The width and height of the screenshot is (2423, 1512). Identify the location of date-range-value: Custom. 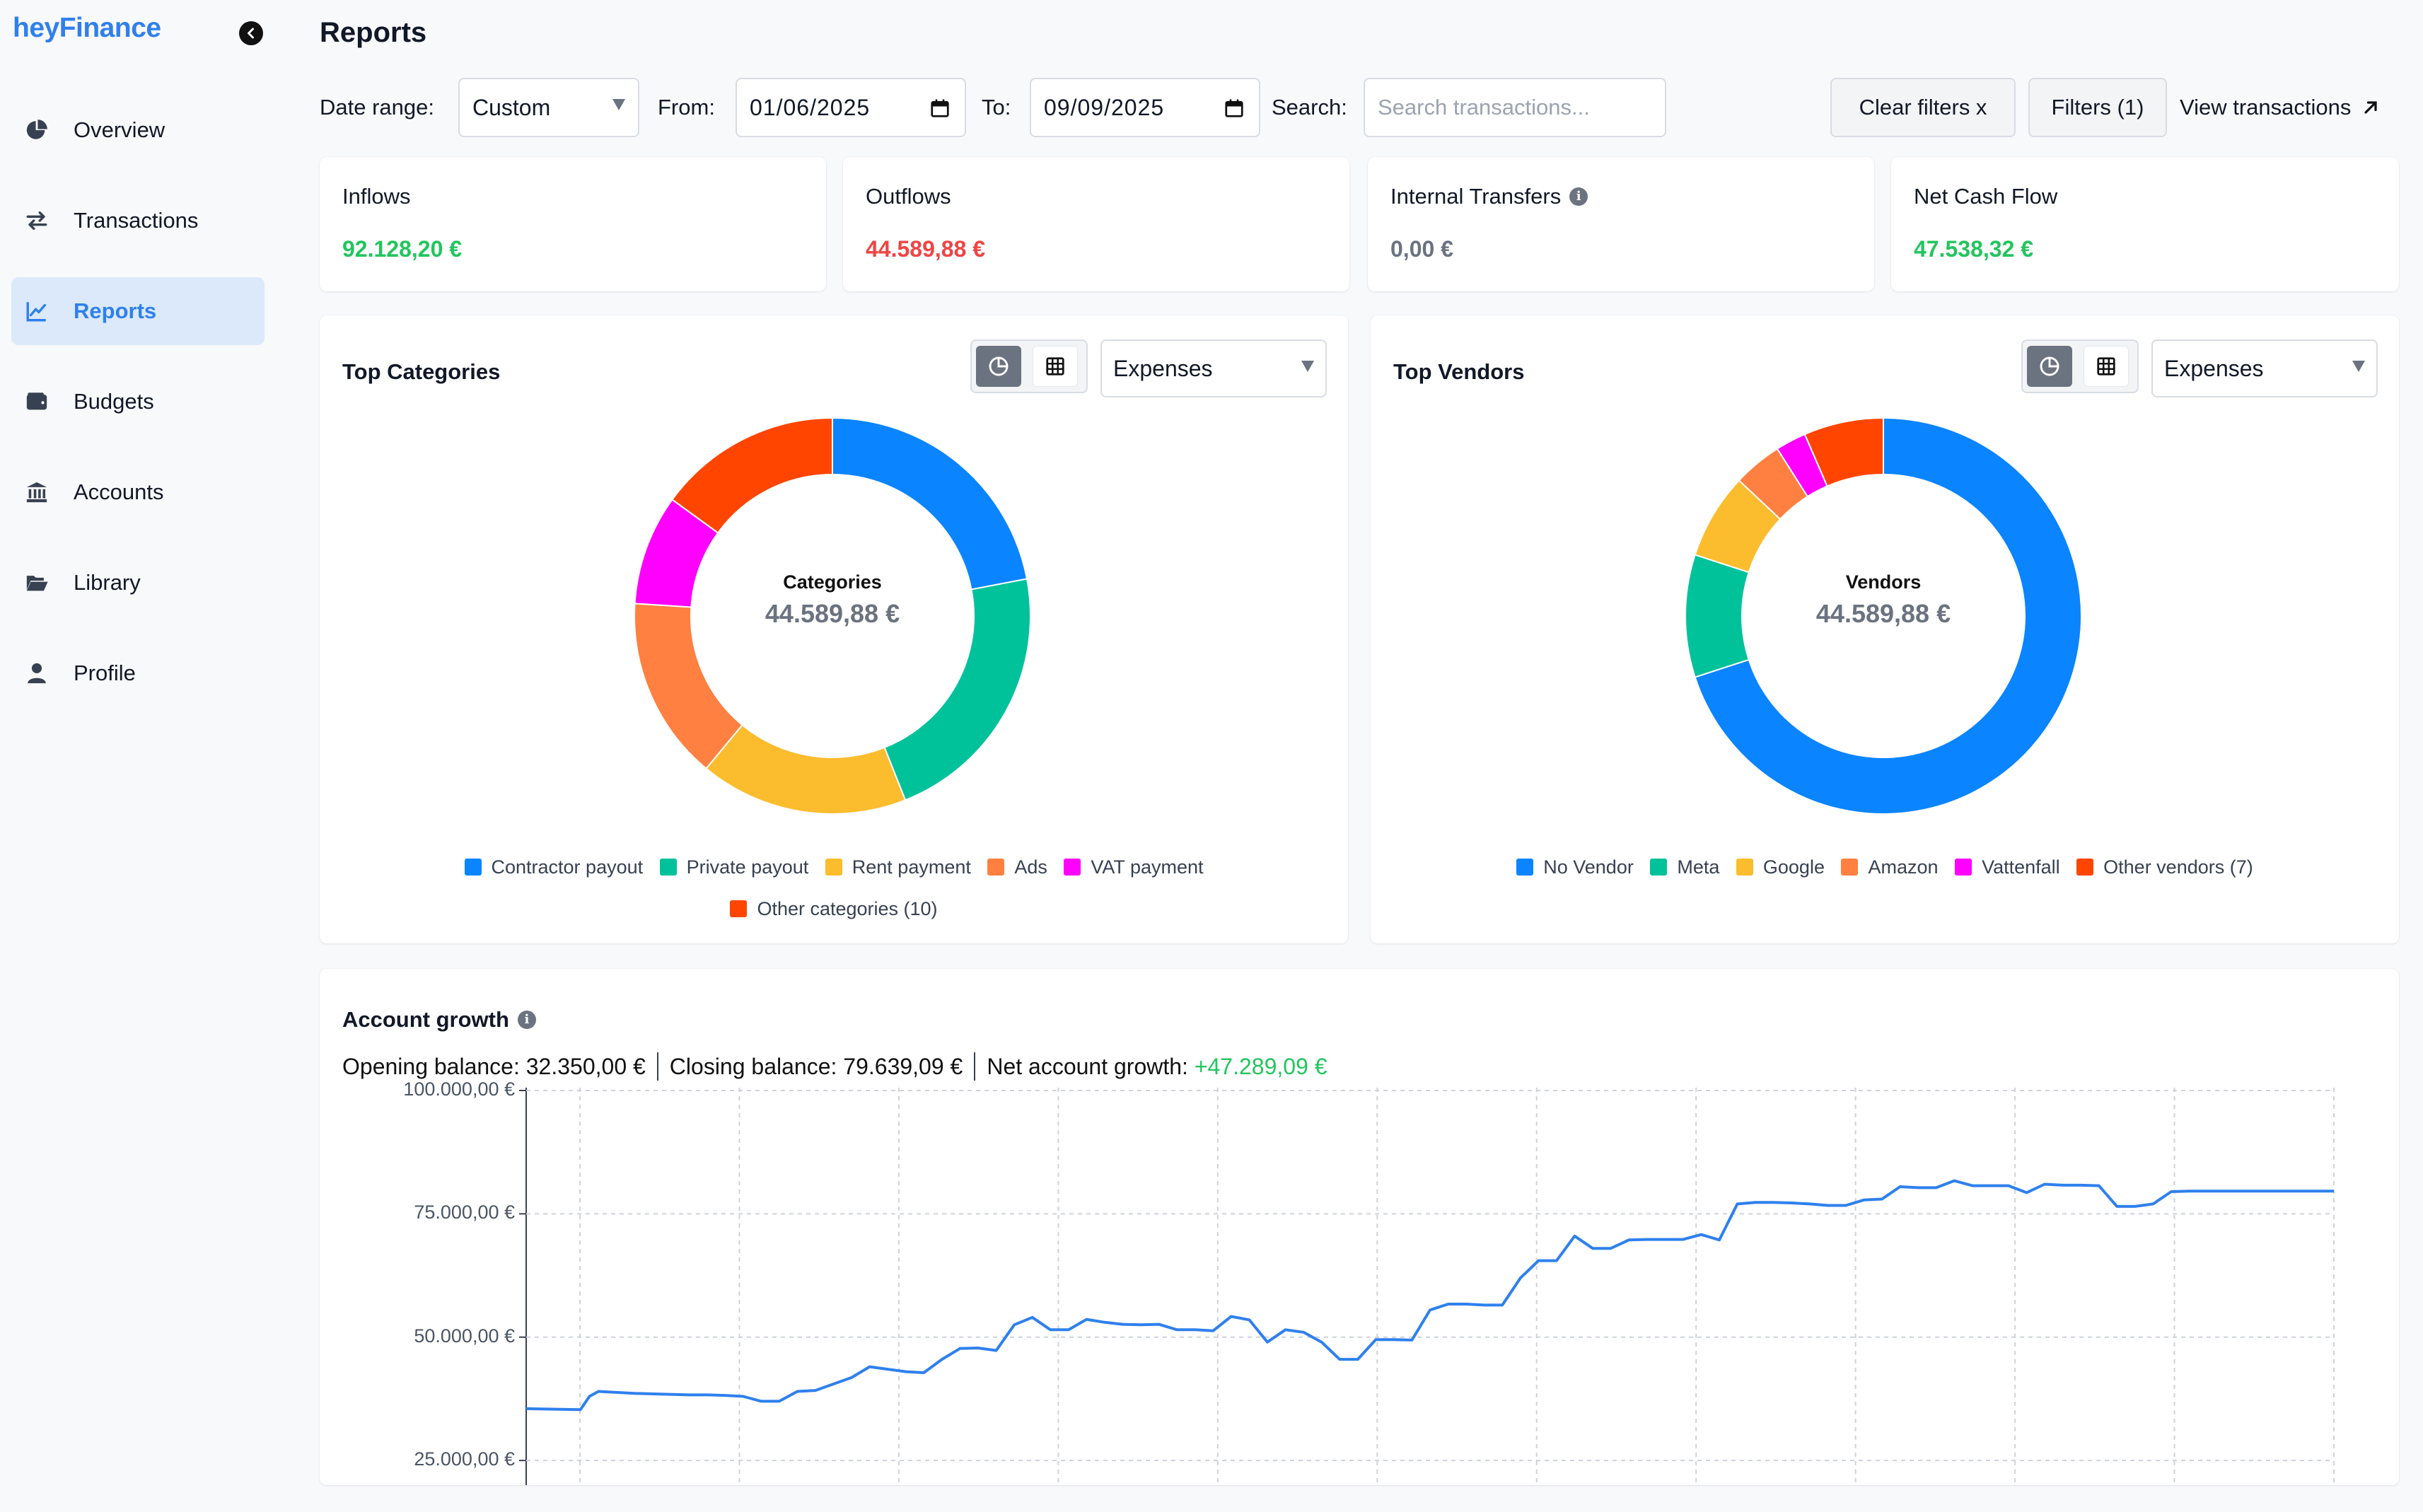
(511, 107).